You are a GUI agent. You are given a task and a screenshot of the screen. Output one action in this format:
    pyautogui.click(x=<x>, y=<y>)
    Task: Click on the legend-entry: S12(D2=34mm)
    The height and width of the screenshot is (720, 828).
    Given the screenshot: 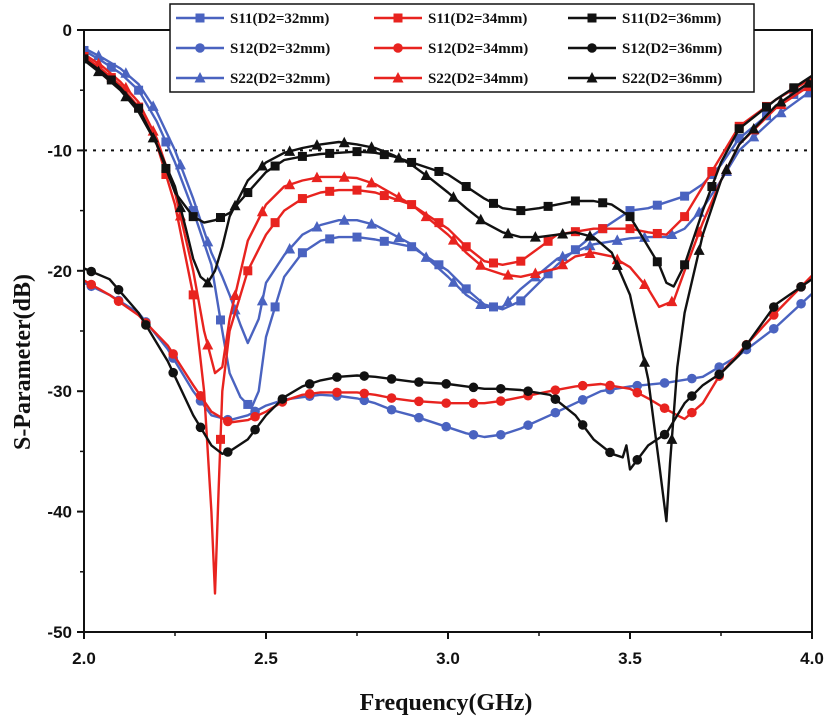 What is the action you would take?
    pyautogui.click(x=451, y=49)
    